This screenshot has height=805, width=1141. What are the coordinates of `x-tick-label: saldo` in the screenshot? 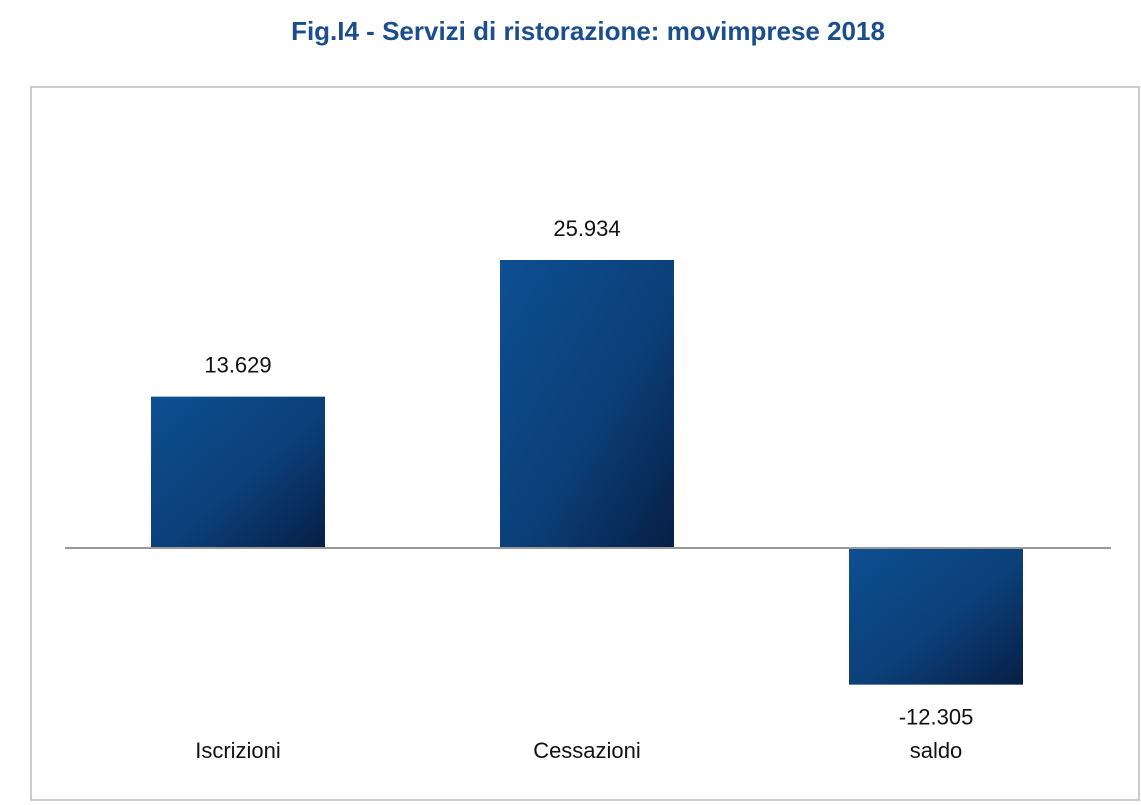 It's located at (936, 750).